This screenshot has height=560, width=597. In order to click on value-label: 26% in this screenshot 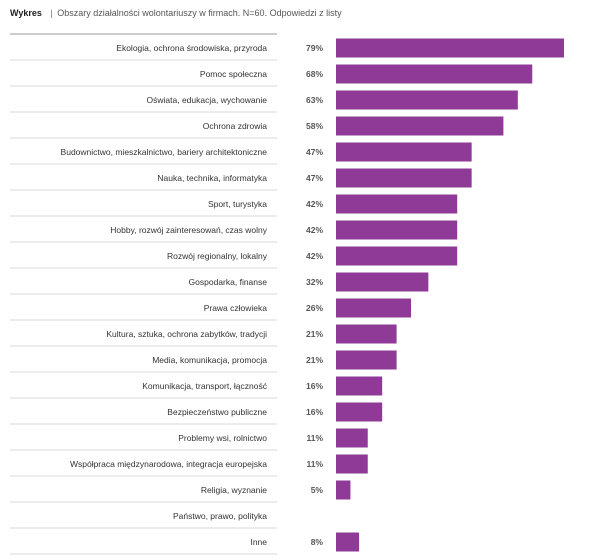, I will do `click(314, 308)`.